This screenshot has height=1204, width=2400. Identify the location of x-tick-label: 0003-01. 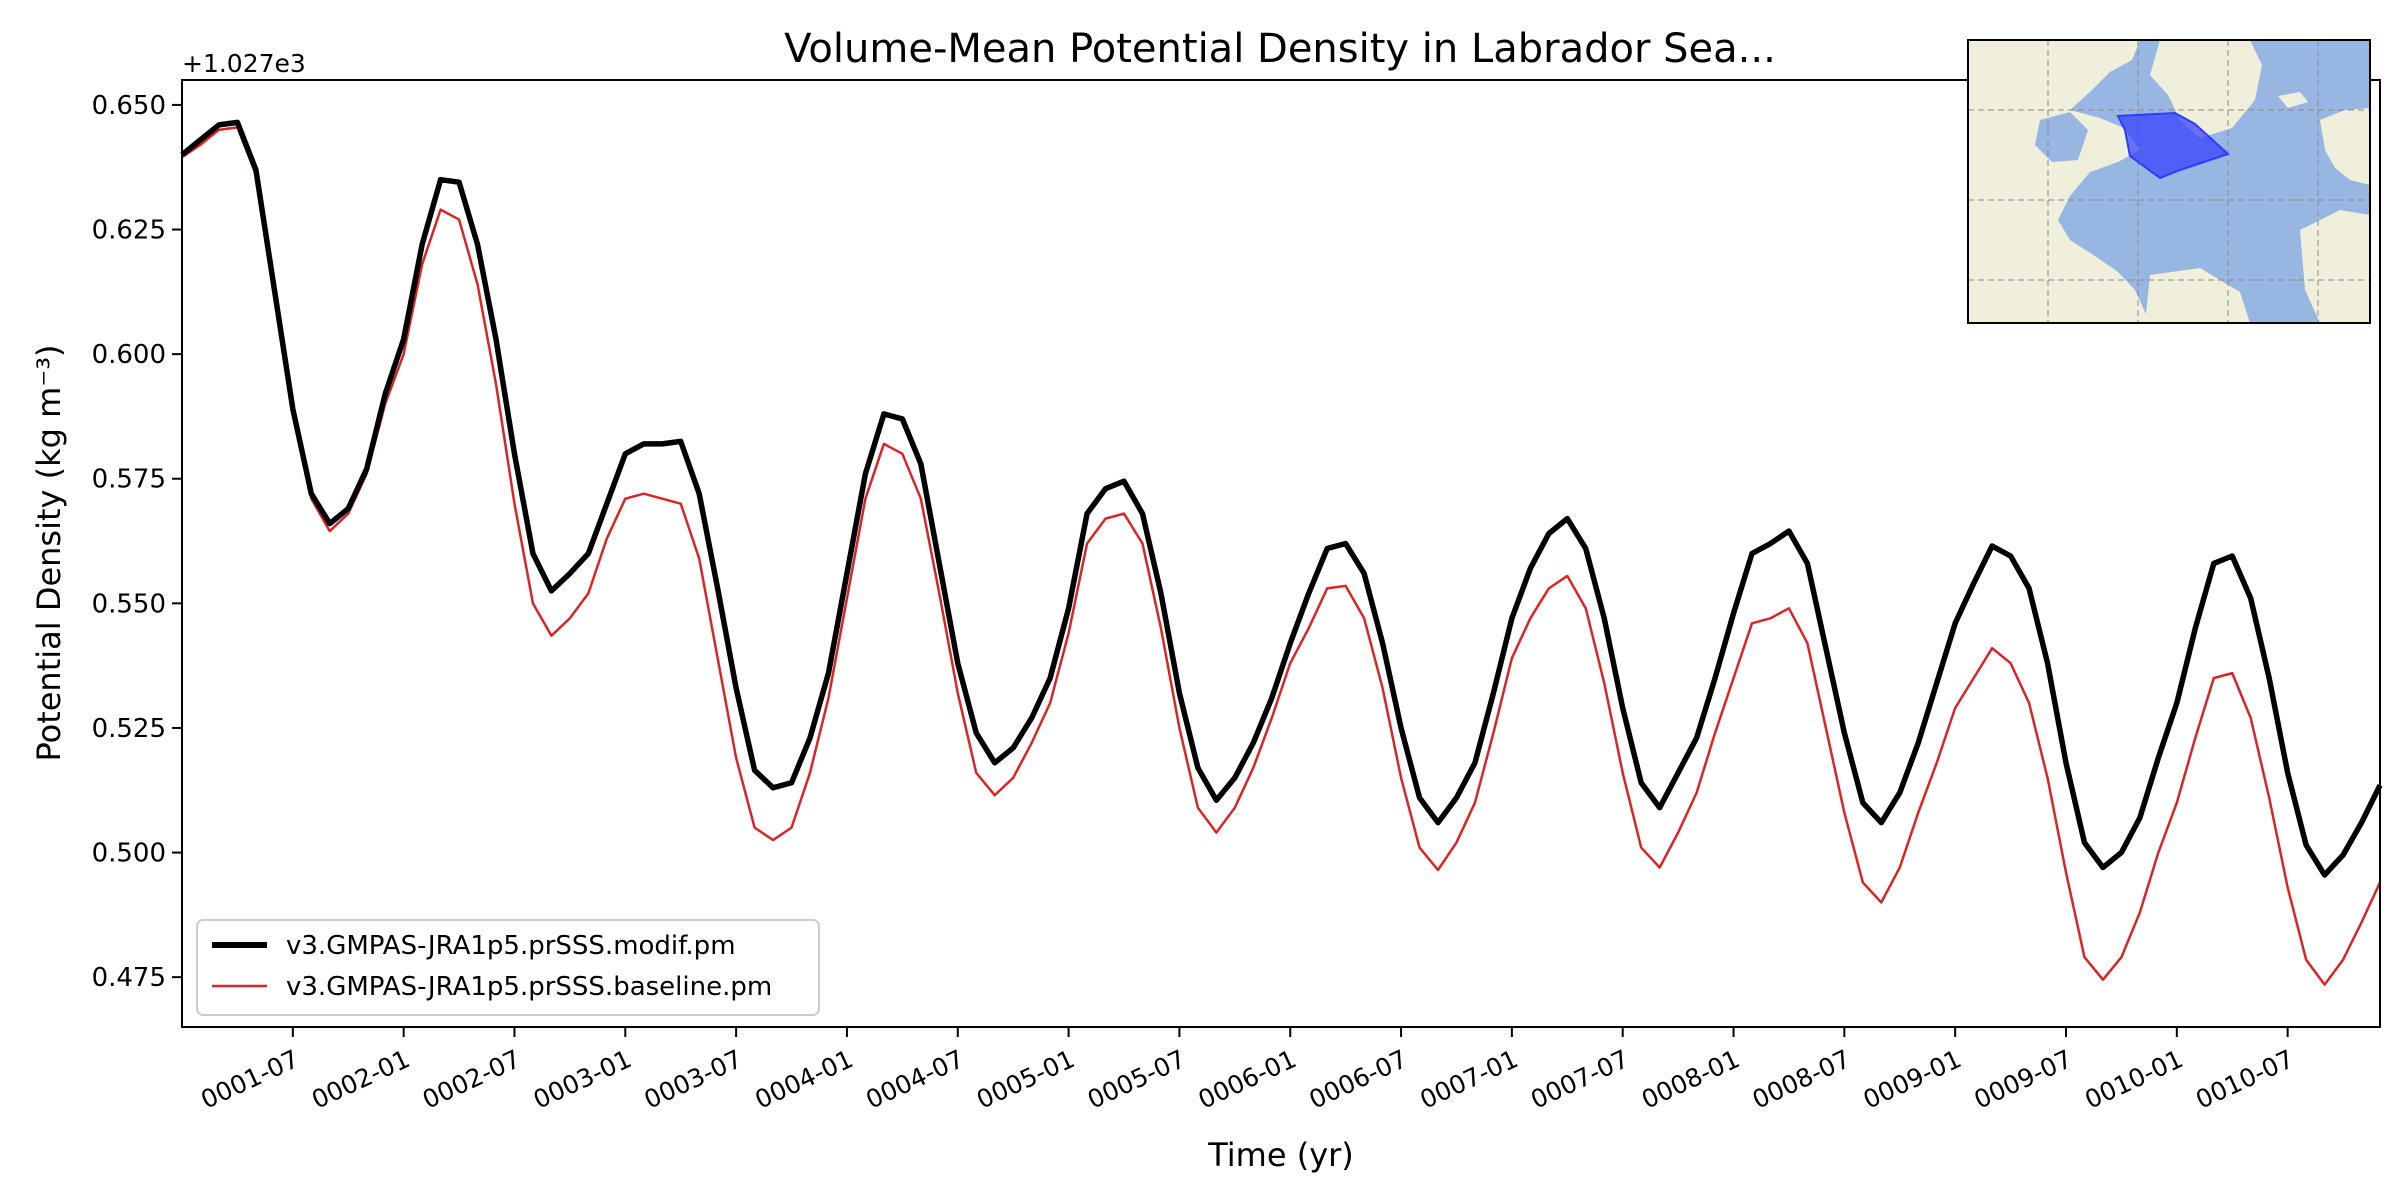
(582, 1079).